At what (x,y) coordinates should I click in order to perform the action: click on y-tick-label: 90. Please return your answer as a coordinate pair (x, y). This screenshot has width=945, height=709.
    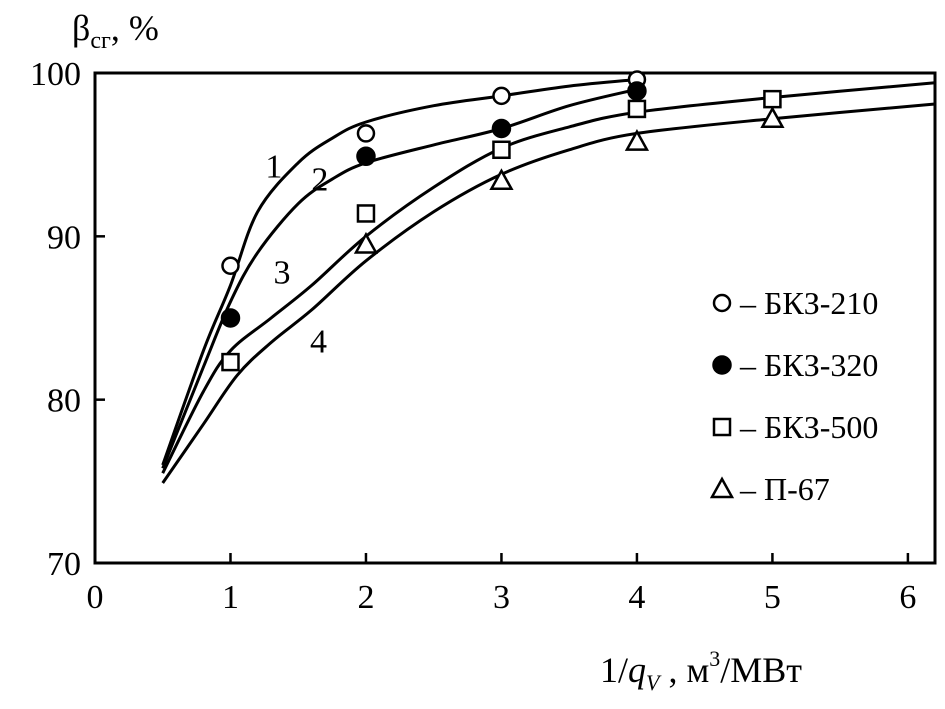
    Looking at the image, I should click on (64, 237).